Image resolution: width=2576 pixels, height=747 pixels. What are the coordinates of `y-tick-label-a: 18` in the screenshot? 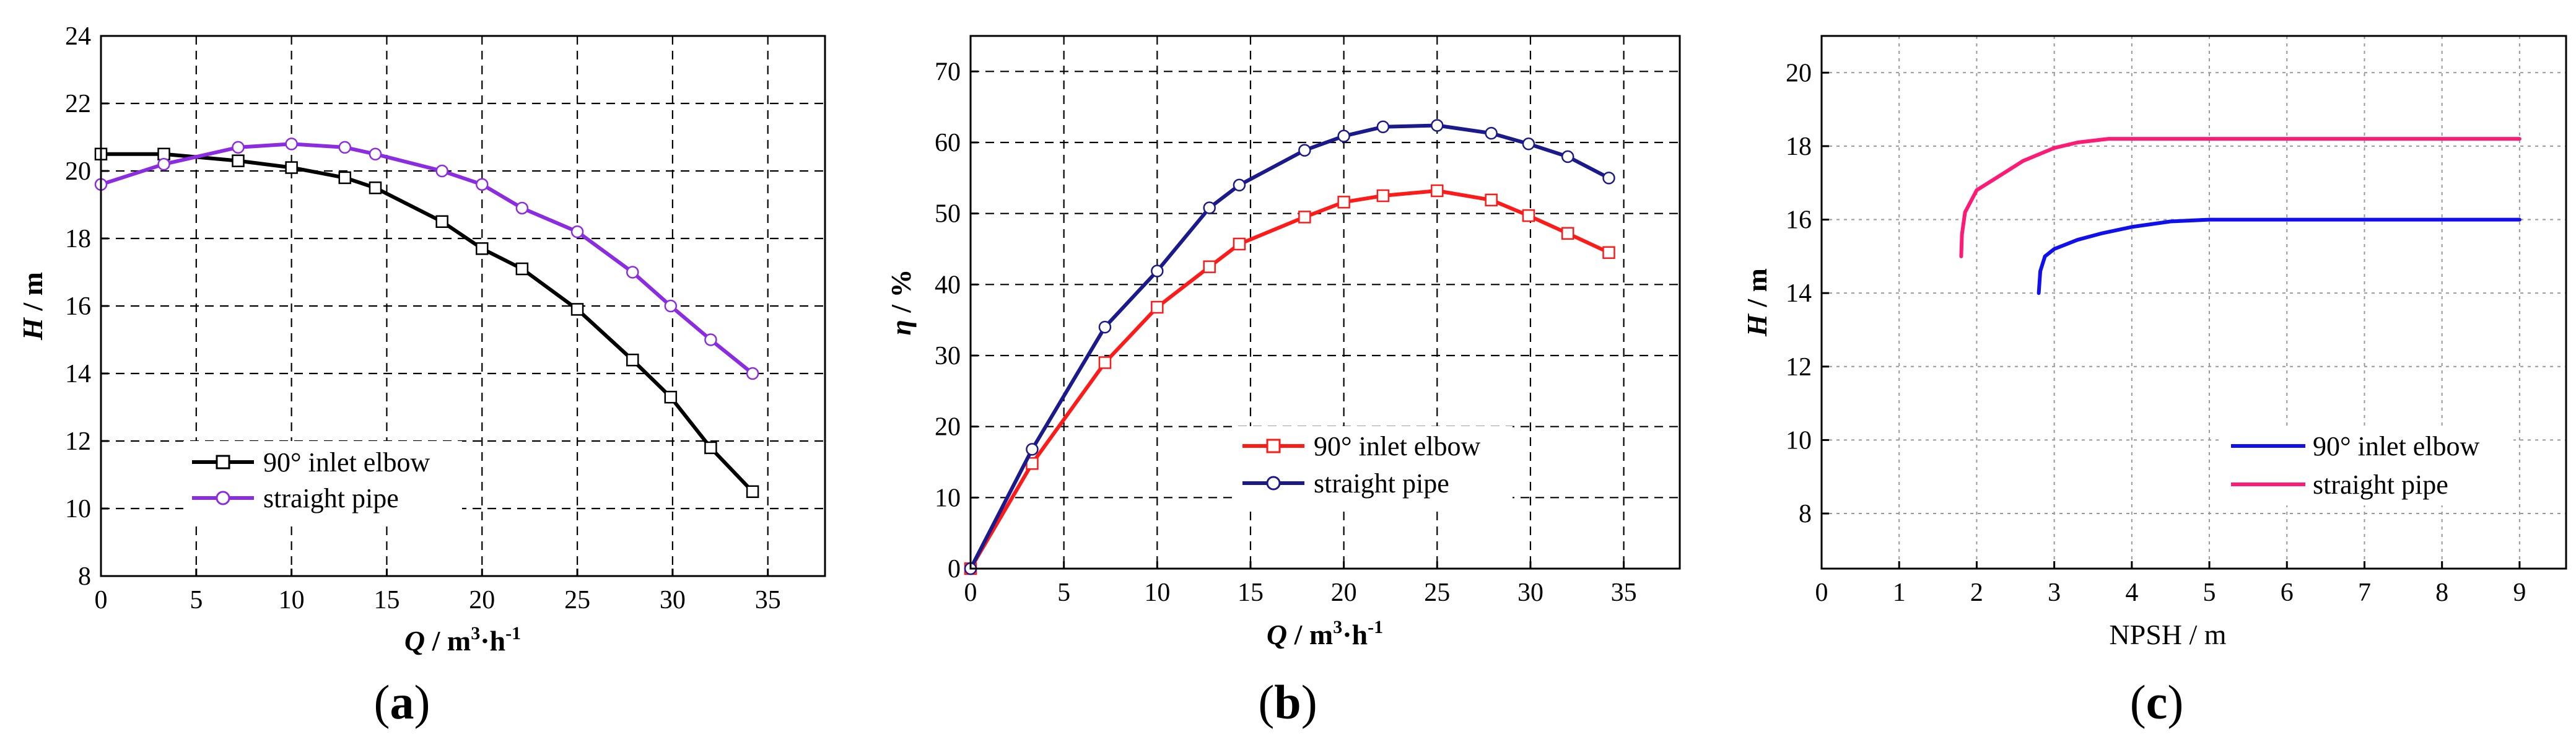 It's located at (78, 239).